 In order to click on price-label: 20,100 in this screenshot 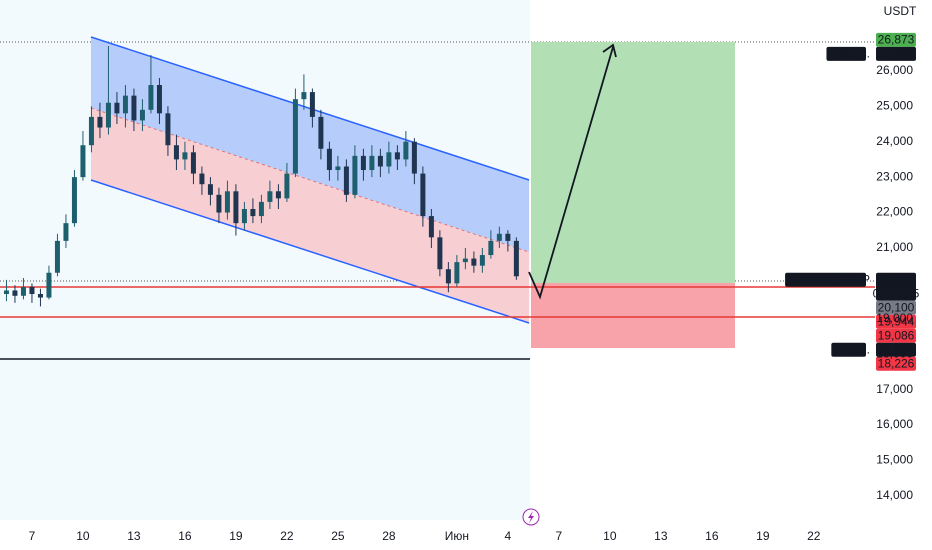, I will do `click(896, 307)`.